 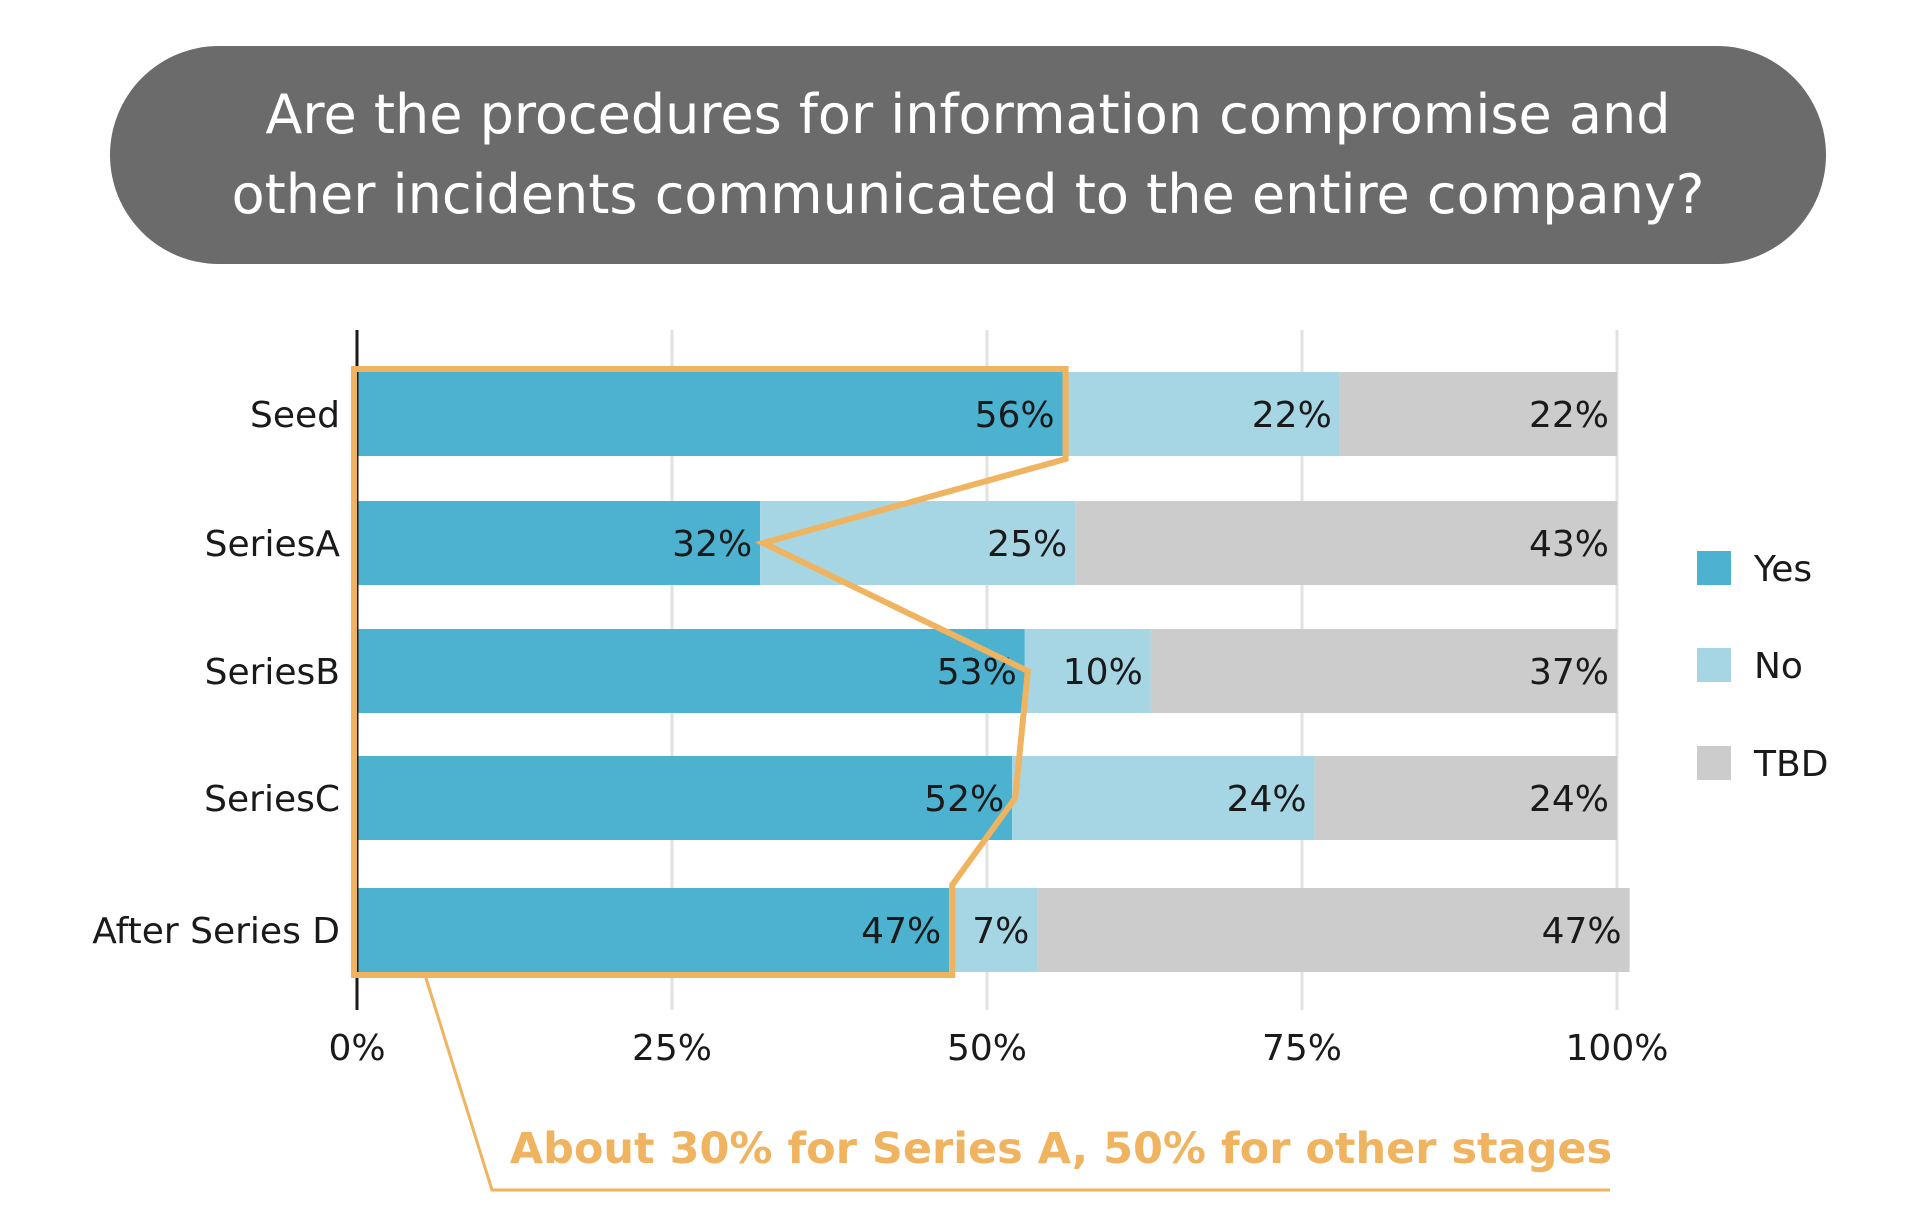 What do you see at coordinates (1267, 799) in the screenshot?
I see `data-label-no-3: 24%` at bounding box center [1267, 799].